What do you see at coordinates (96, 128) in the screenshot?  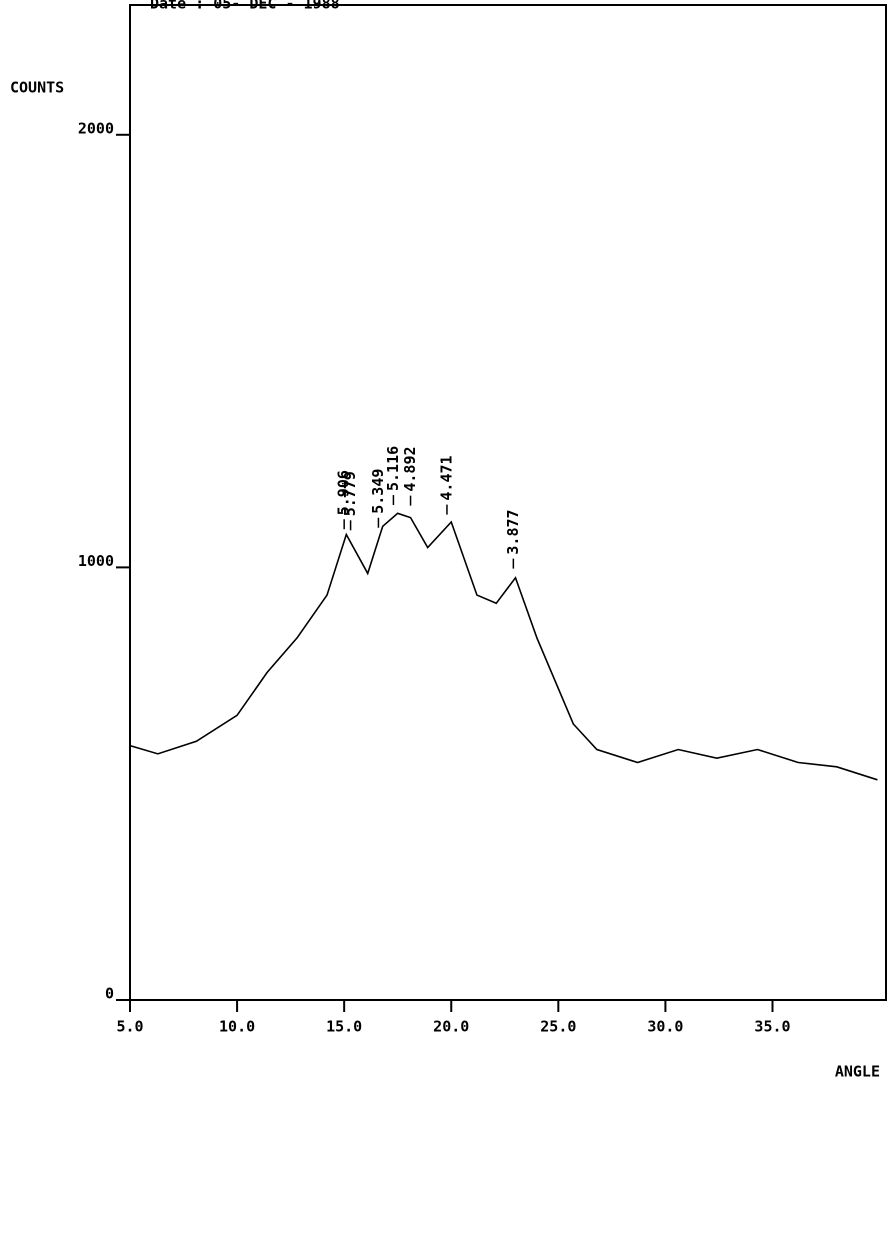 I see `y-tick-label: 2000` at bounding box center [96, 128].